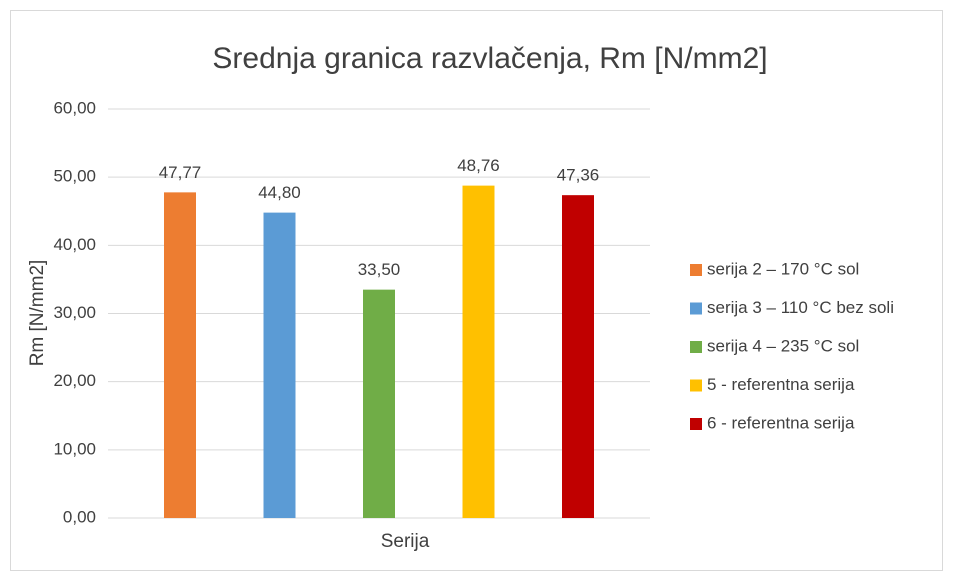 The image size is (953, 581). Describe the element at coordinates (279, 192) in the screenshot. I see `data-label: 44,80` at that location.